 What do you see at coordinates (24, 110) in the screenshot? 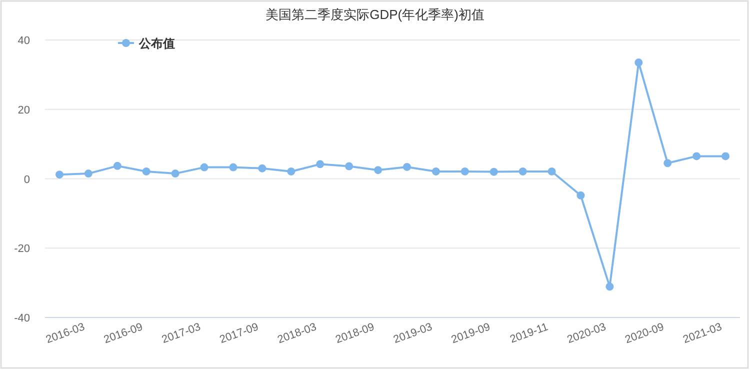
I see `y-tick-label: 20` at bounding box center [24, 110].